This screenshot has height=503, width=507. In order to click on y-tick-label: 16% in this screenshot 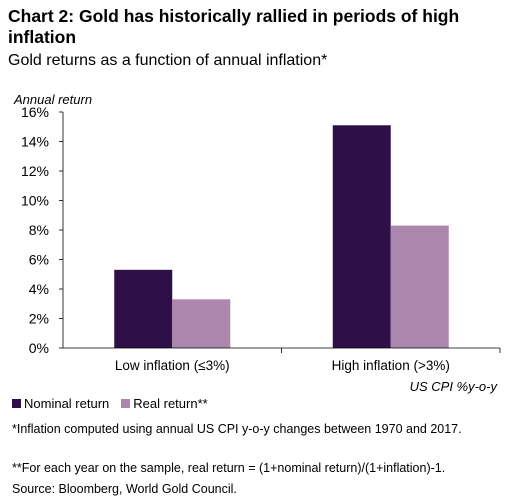, I will do `click(35, 112)`.